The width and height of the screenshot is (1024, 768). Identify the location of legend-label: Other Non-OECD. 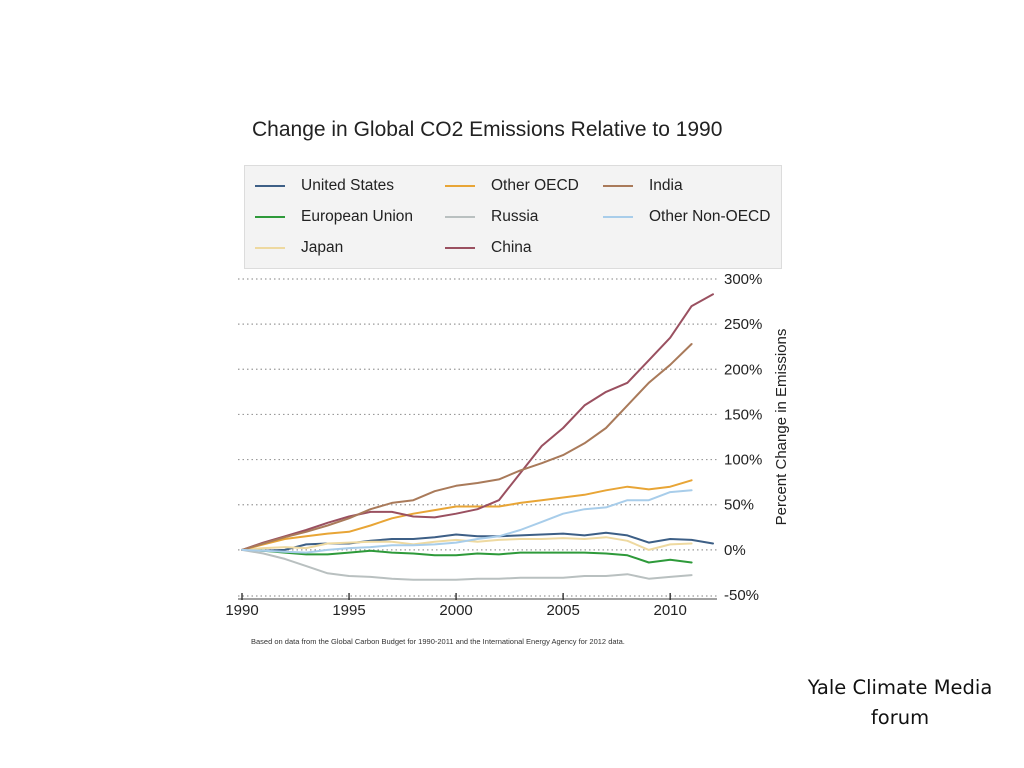
(710, 216).